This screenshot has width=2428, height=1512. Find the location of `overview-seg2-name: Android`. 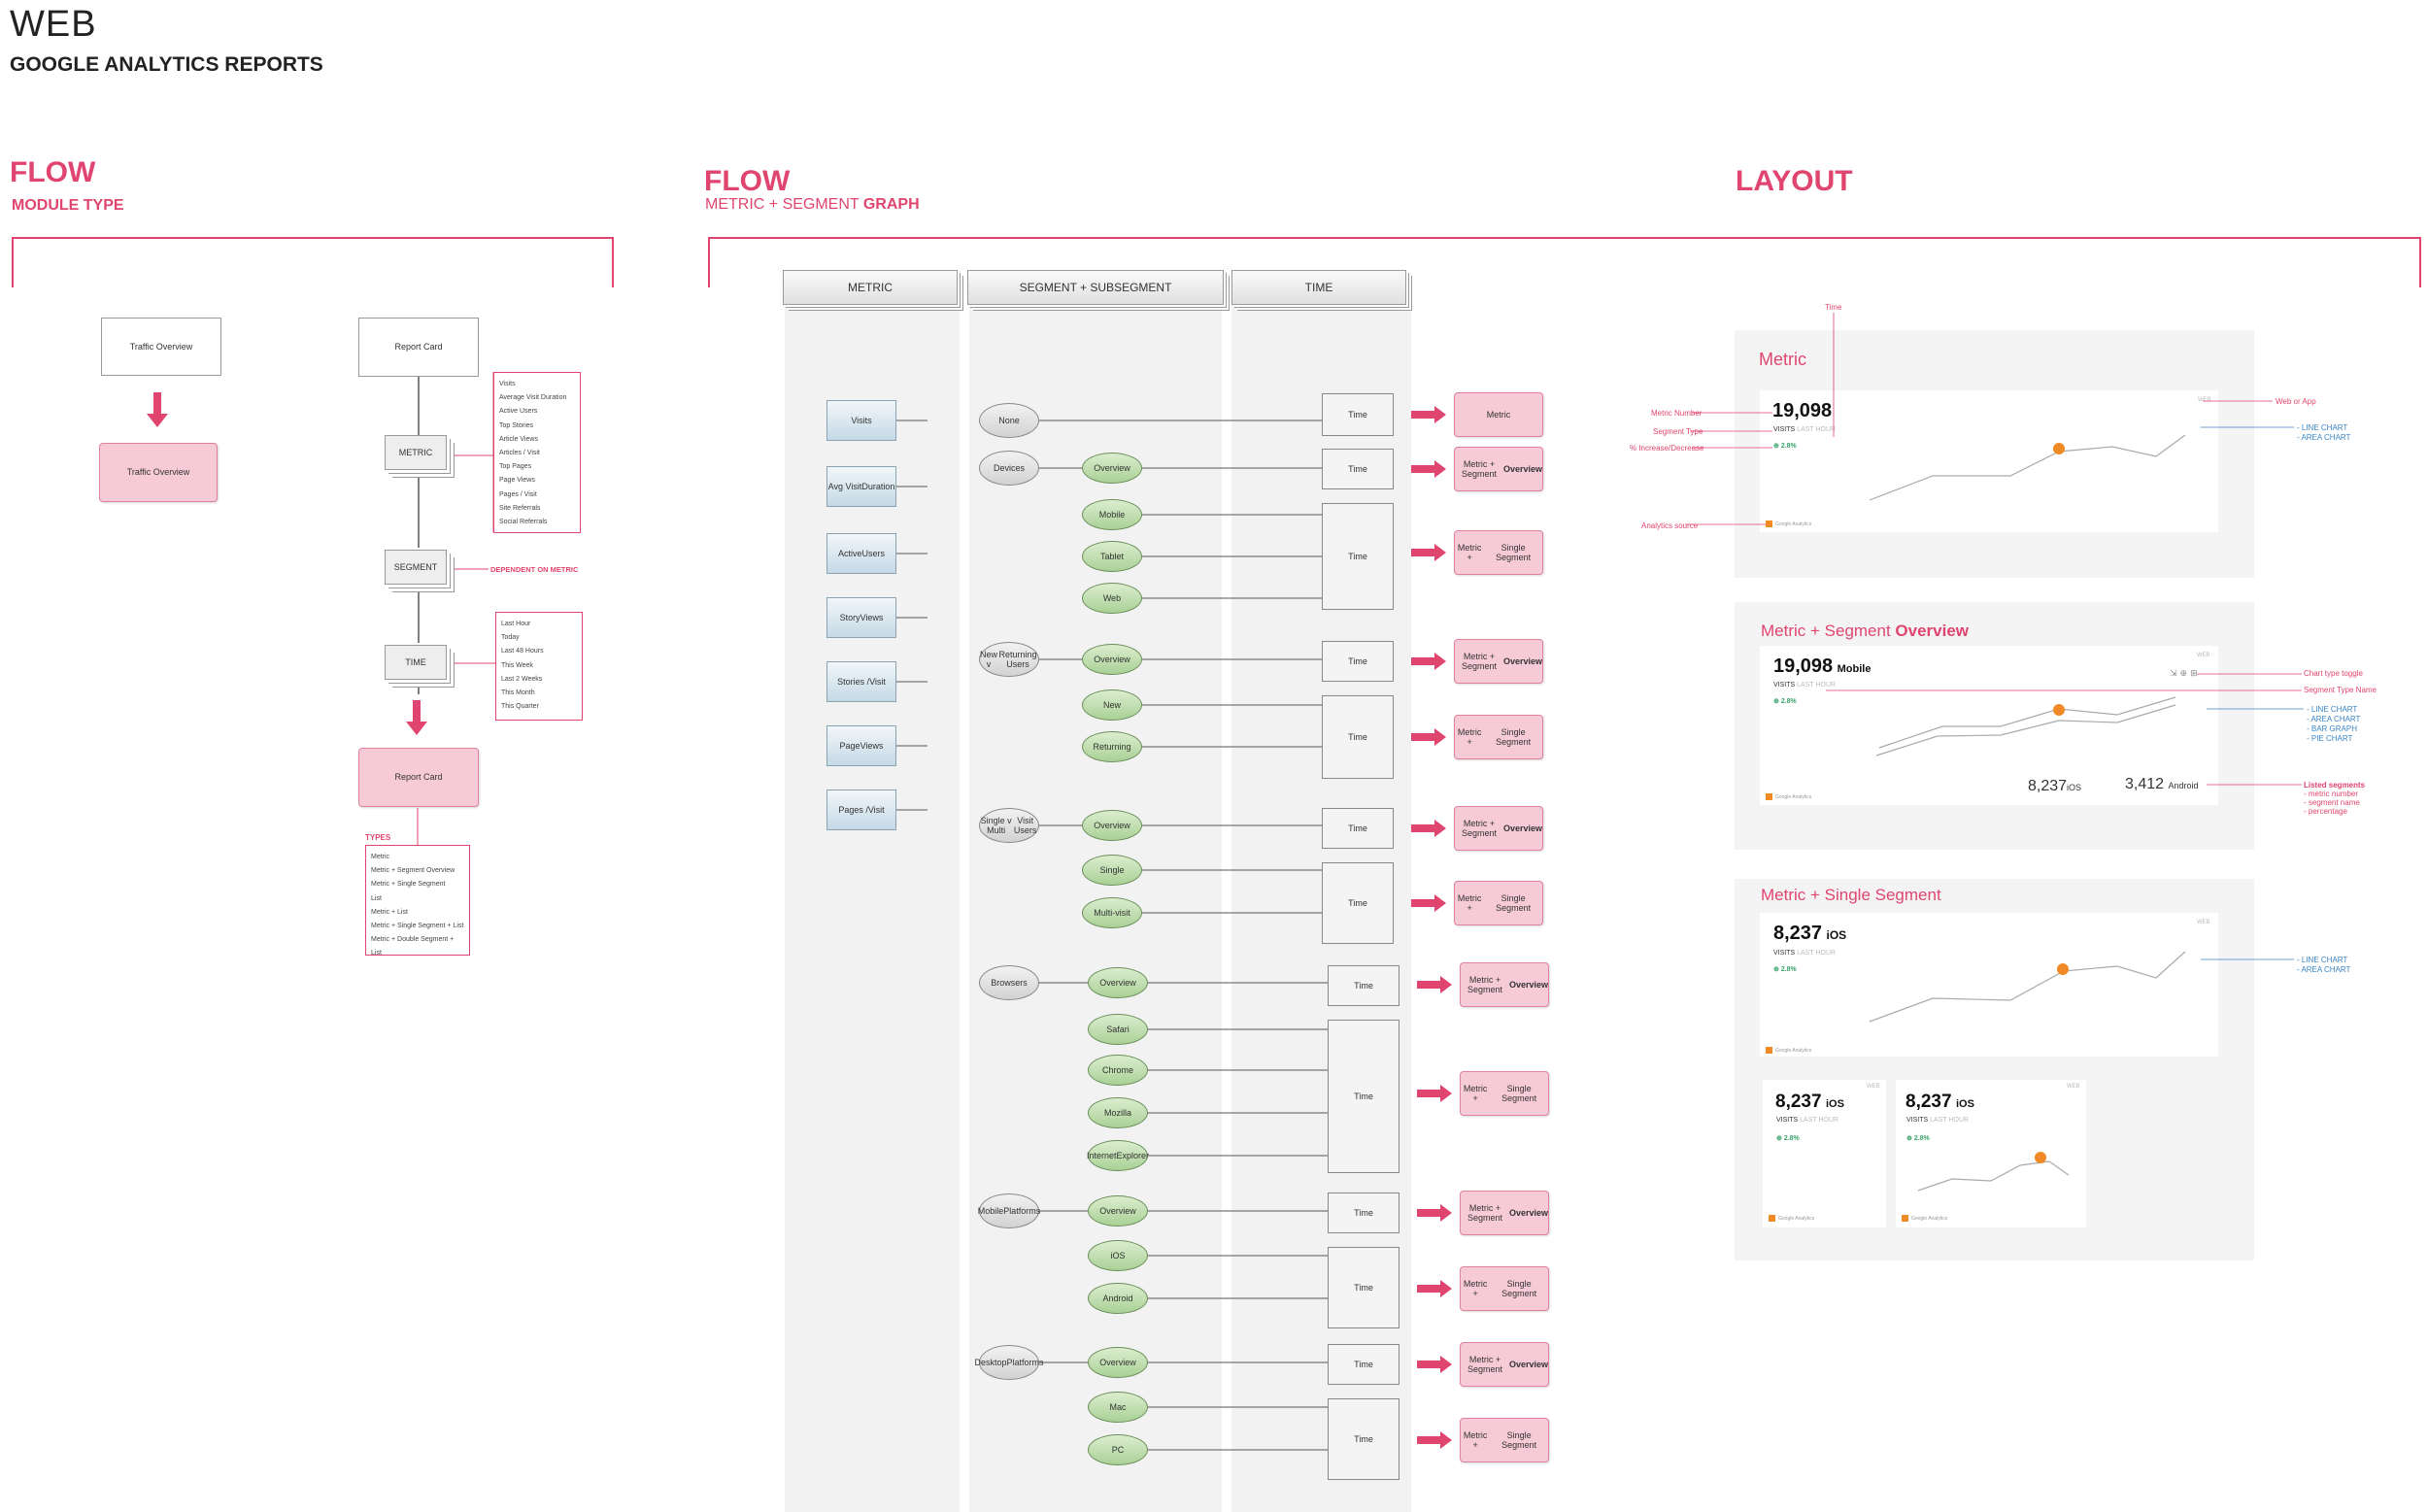

overview-seg2-name: Android is located at coordinates (2183, 785).